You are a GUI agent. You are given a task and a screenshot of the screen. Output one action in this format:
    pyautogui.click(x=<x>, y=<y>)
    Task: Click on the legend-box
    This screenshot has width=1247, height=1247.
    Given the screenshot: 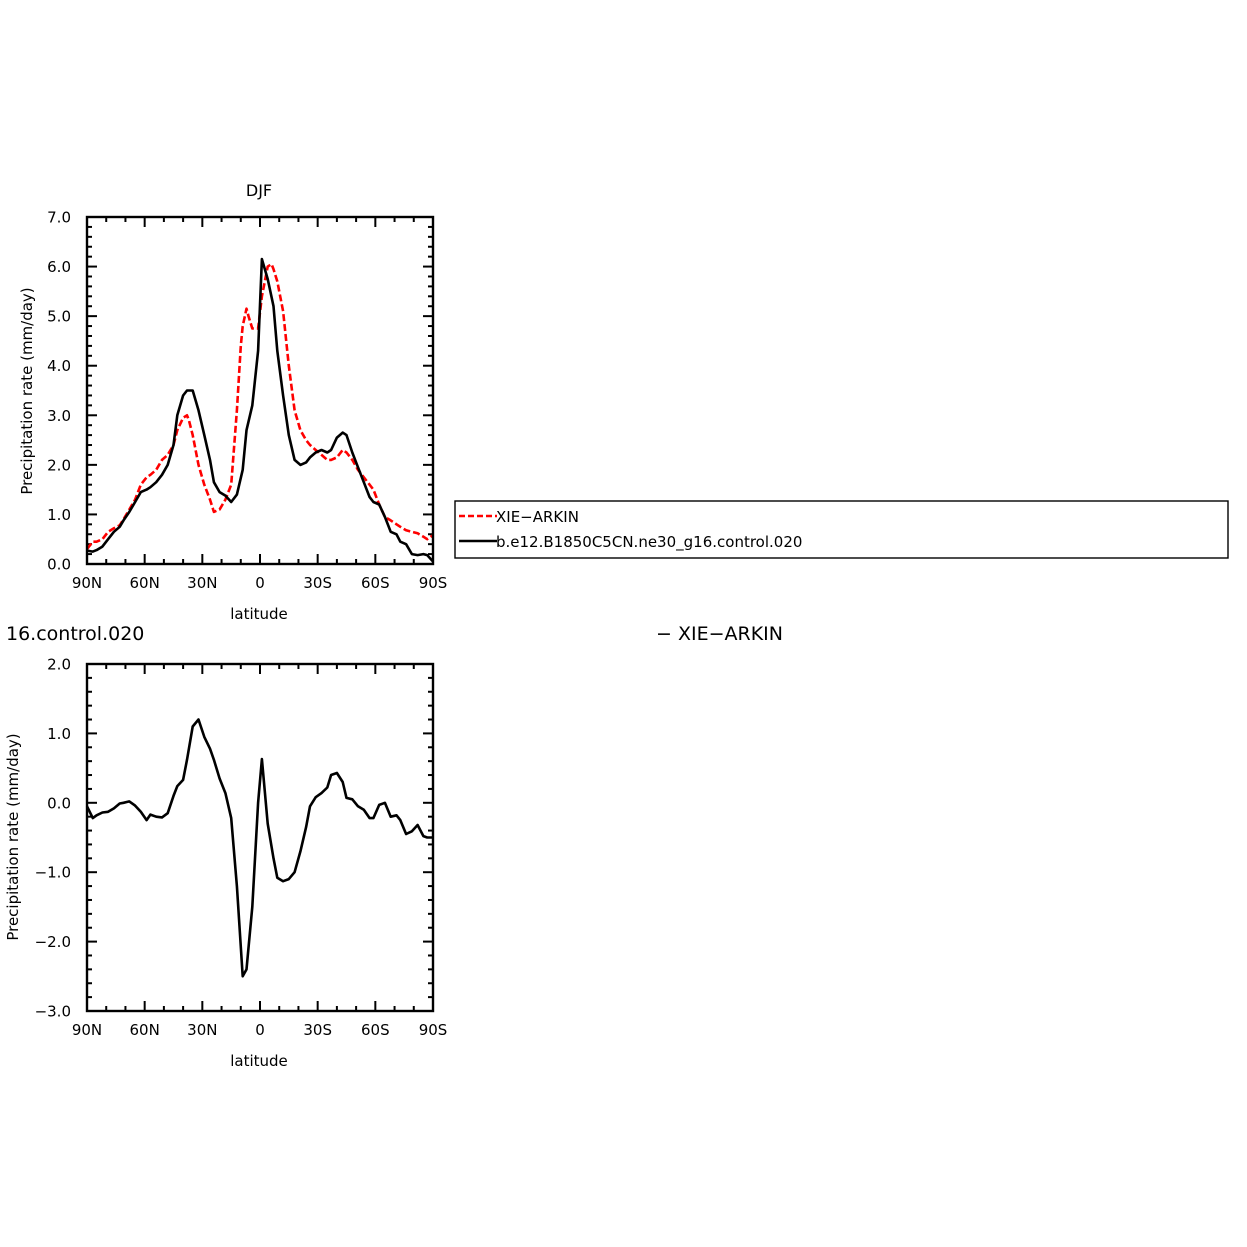 What is the action you would take?
    pyautogui.click(x=841, y=529)
    